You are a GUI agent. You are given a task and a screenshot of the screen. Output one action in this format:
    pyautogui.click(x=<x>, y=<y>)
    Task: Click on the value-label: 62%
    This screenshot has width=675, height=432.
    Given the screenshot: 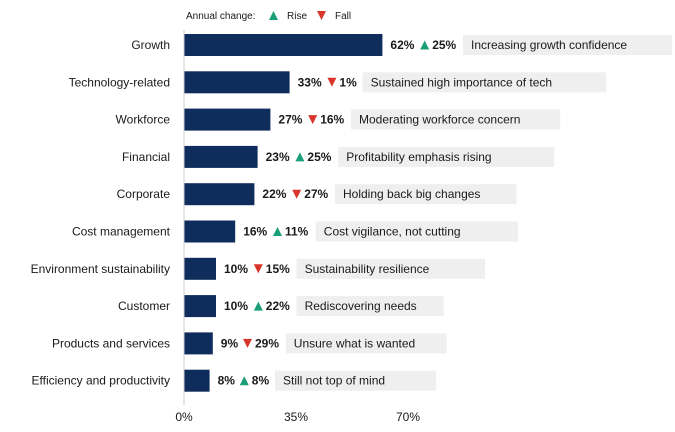 What is the action you would take?
    pyautogui.click(x=402, y=45)
    